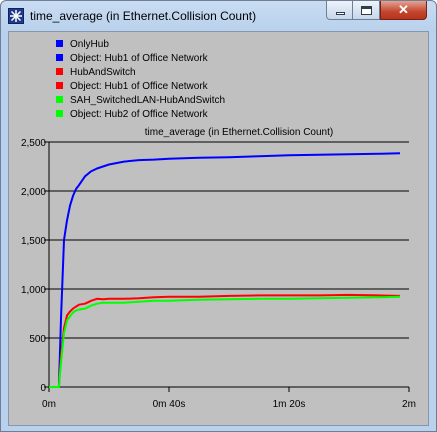 Image resolution: width=437 pixels, height=432 pixels. I want to click on legend-label: HubAndSwitch, so click(103, 72).